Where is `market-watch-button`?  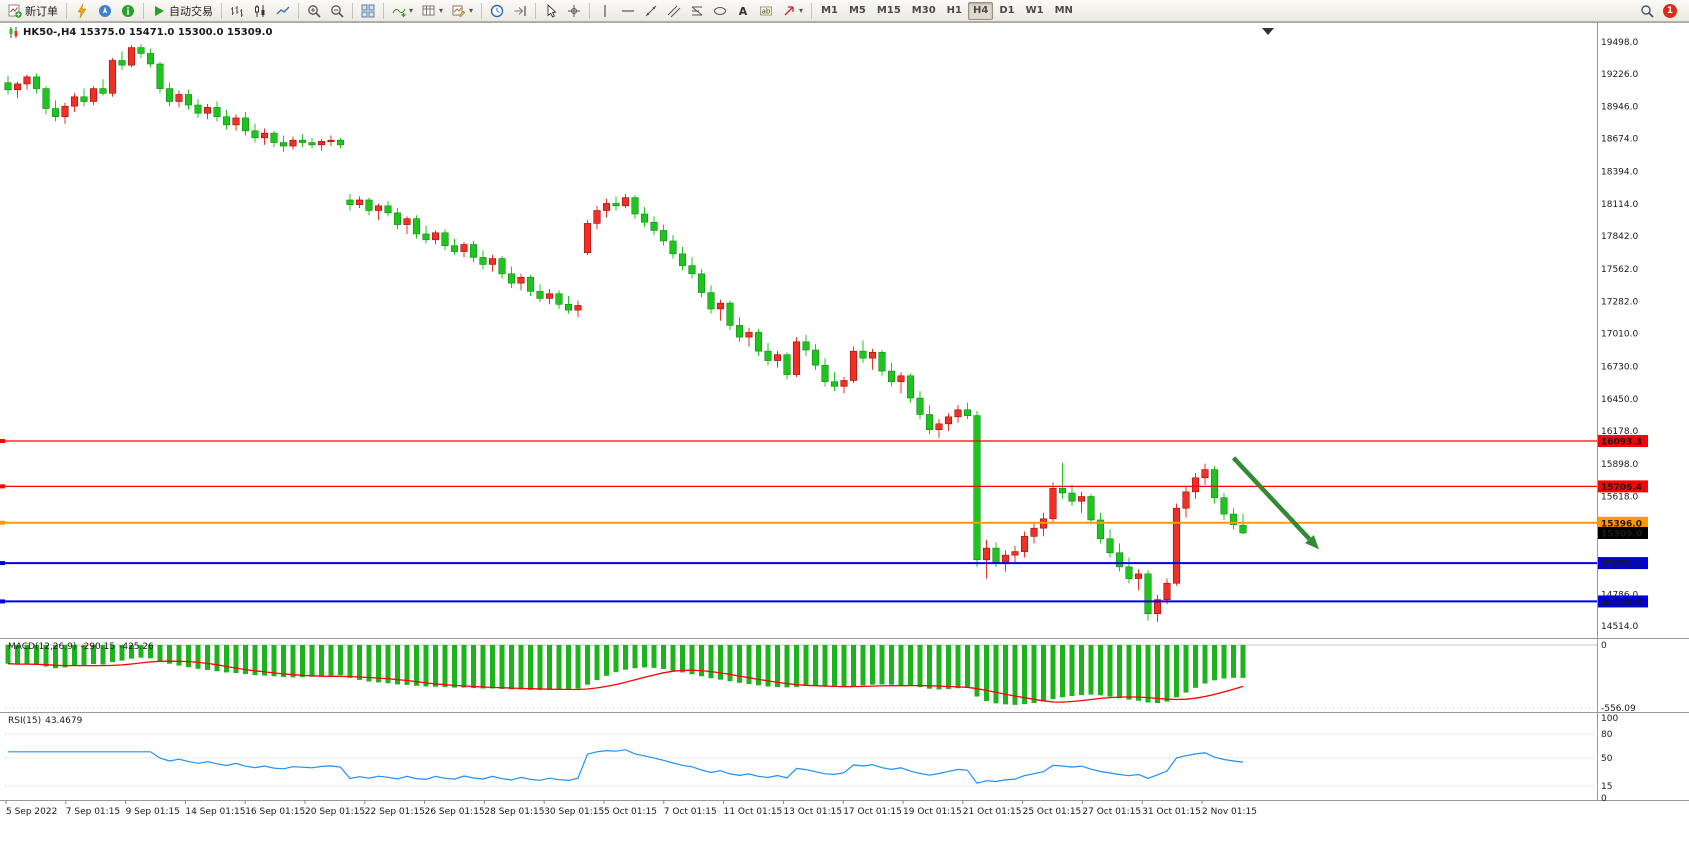 market-watch-button is located at coordinates (82, 11).